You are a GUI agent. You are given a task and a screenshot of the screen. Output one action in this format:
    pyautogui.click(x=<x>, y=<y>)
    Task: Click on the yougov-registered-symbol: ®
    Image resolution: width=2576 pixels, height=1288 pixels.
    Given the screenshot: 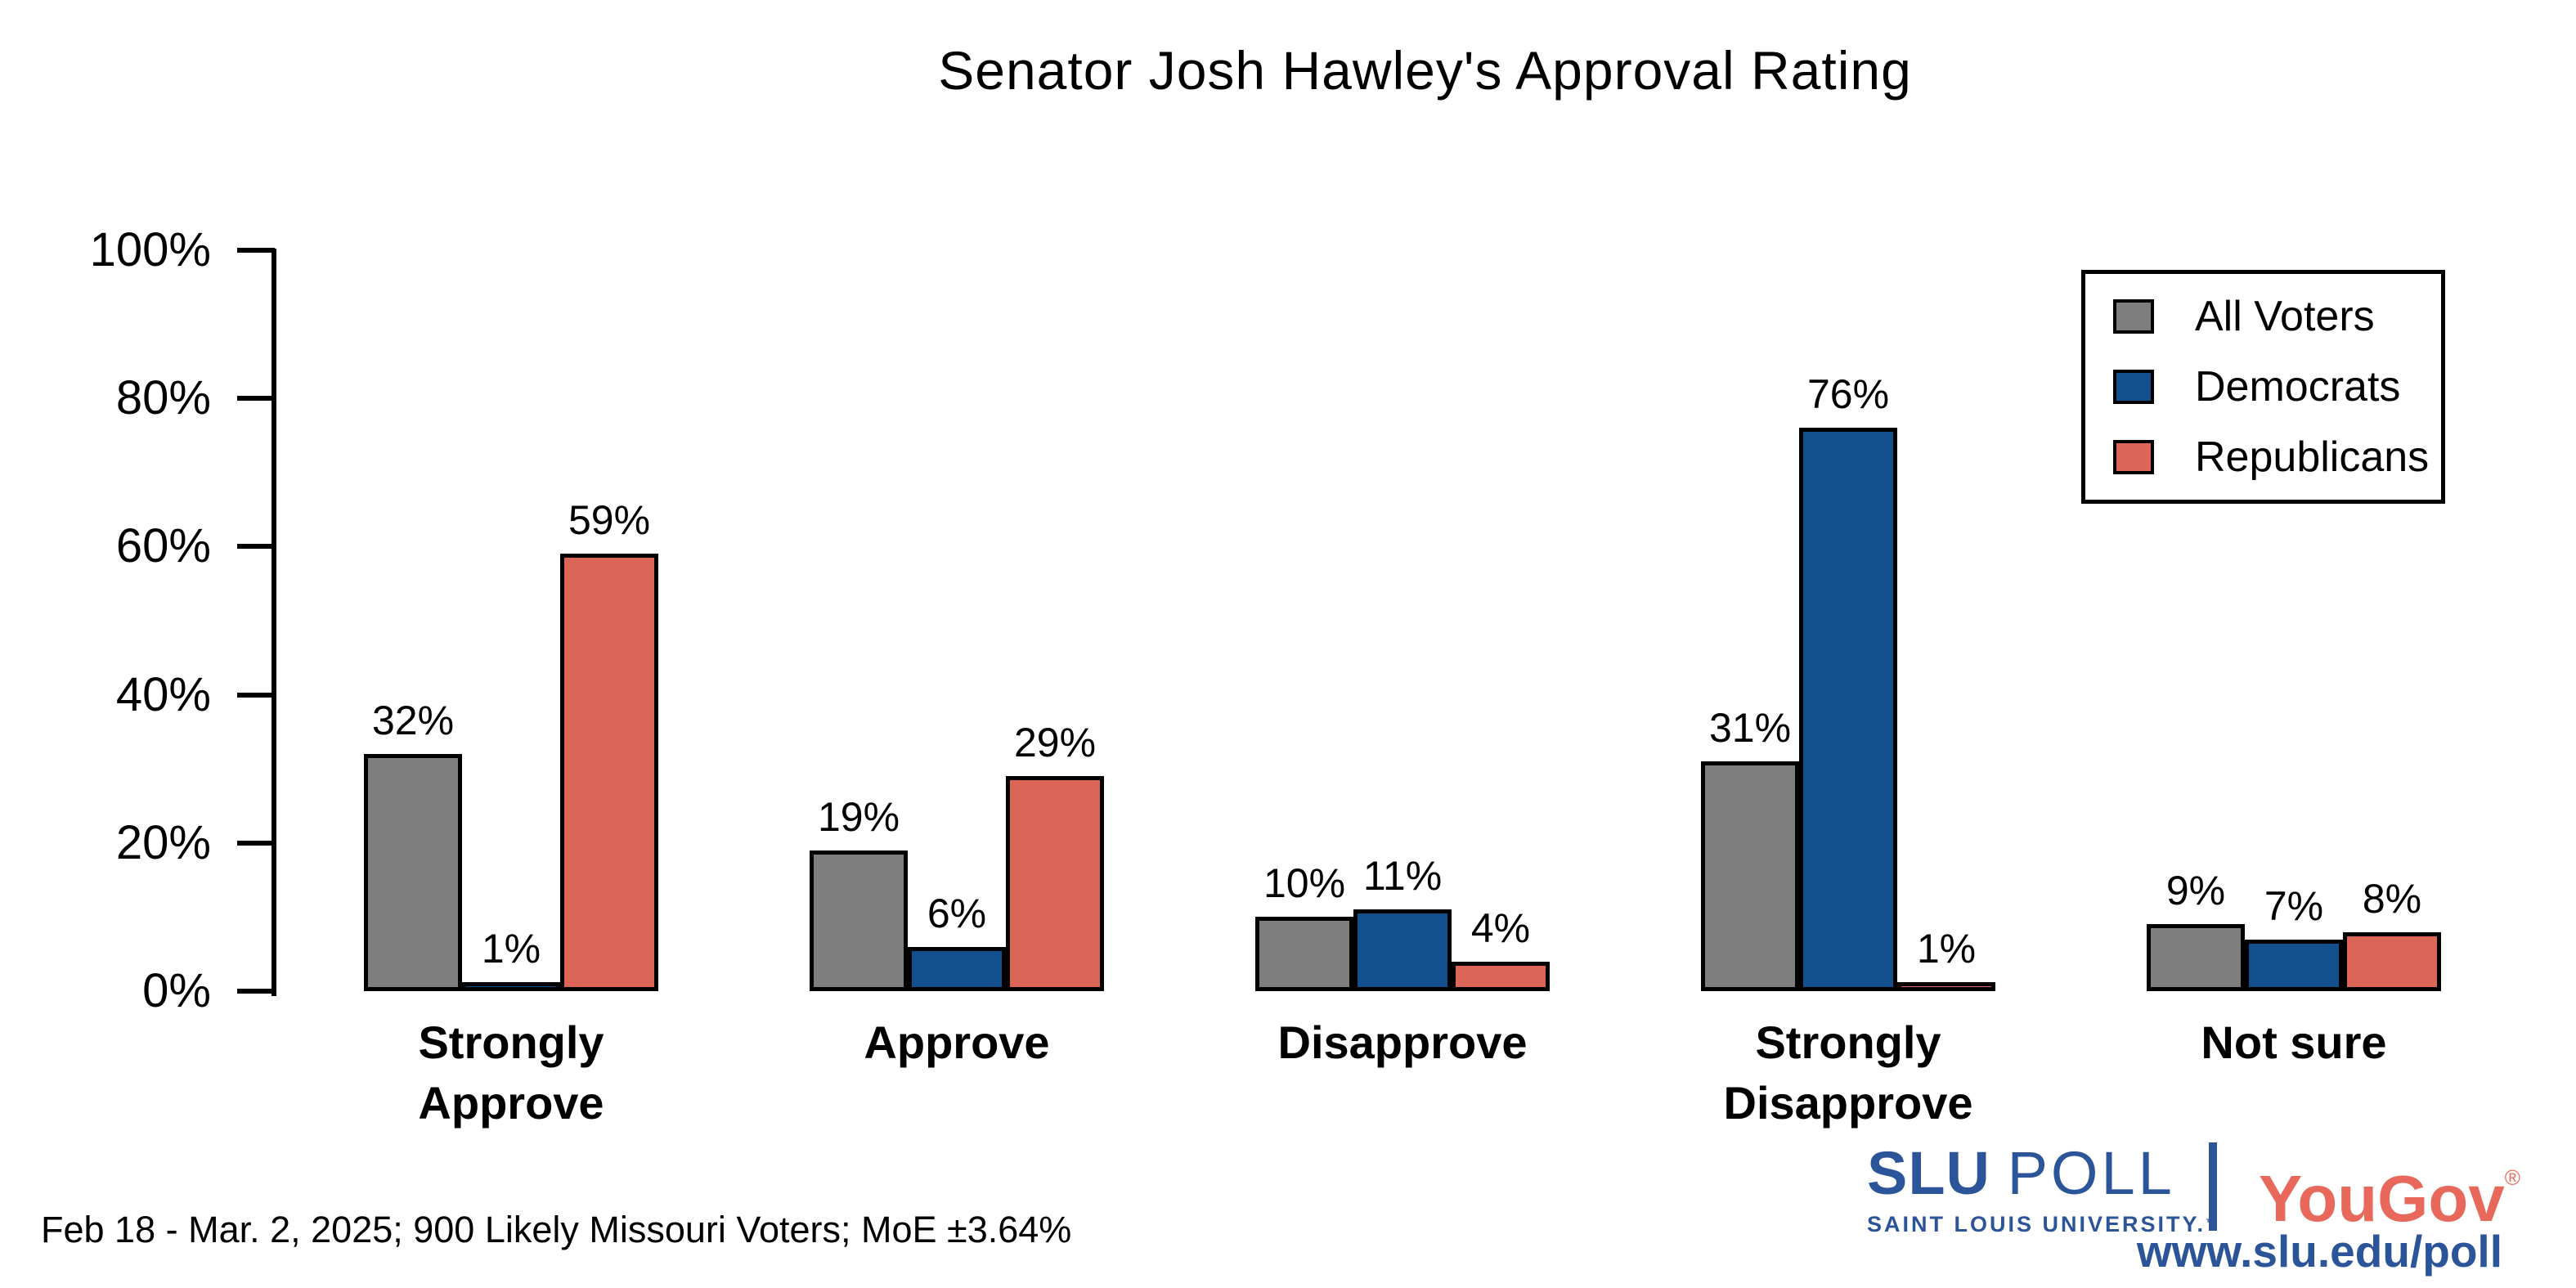 What is the action you would take?
    pyautogui.click(x=2512, y=1177)
    